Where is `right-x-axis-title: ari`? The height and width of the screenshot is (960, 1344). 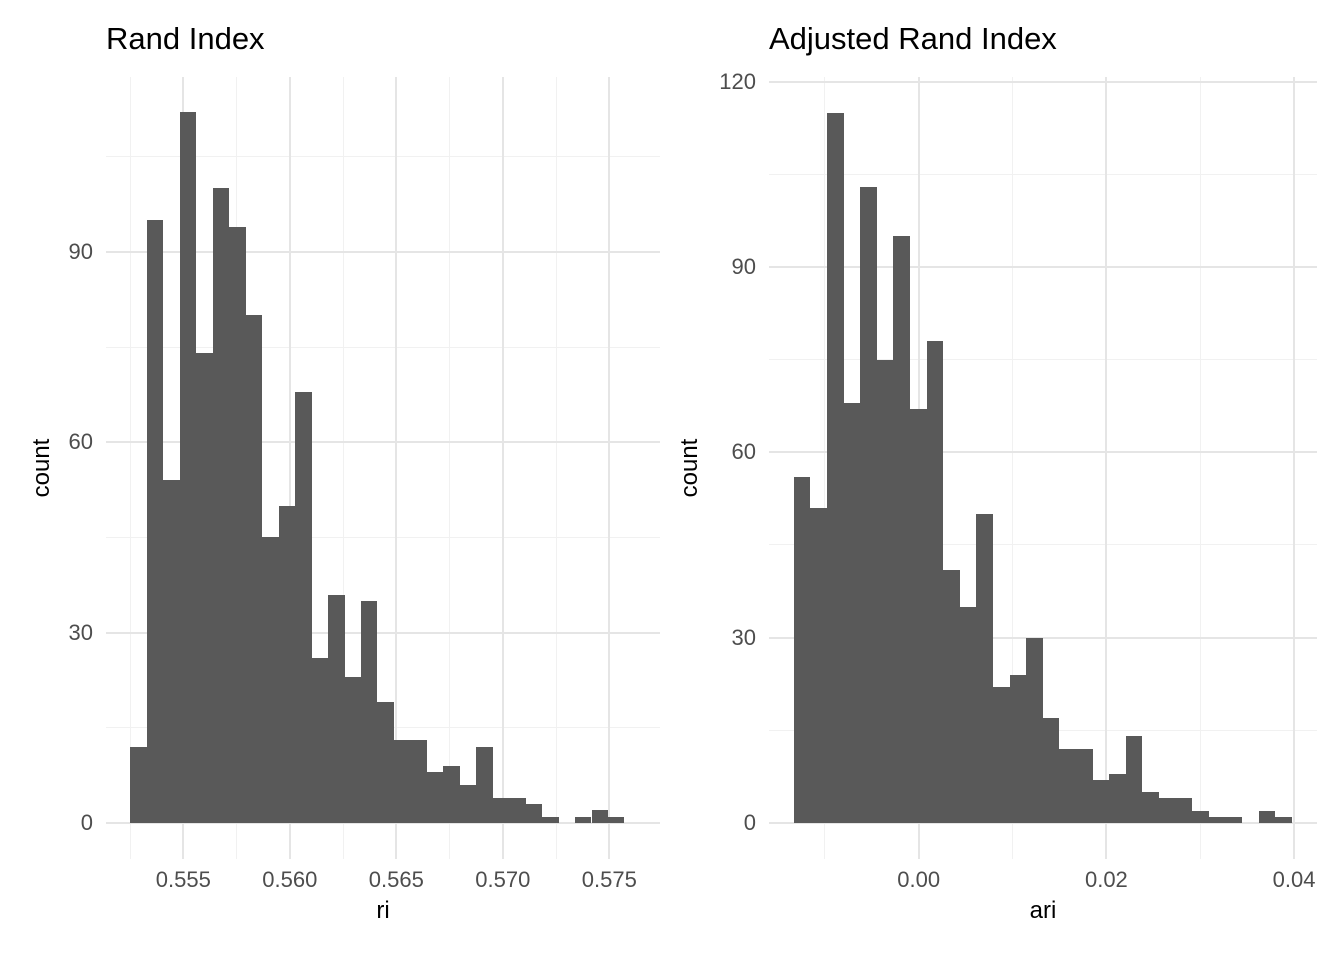
right-x-axis-title: ari is located at coordinates (1043, 910).